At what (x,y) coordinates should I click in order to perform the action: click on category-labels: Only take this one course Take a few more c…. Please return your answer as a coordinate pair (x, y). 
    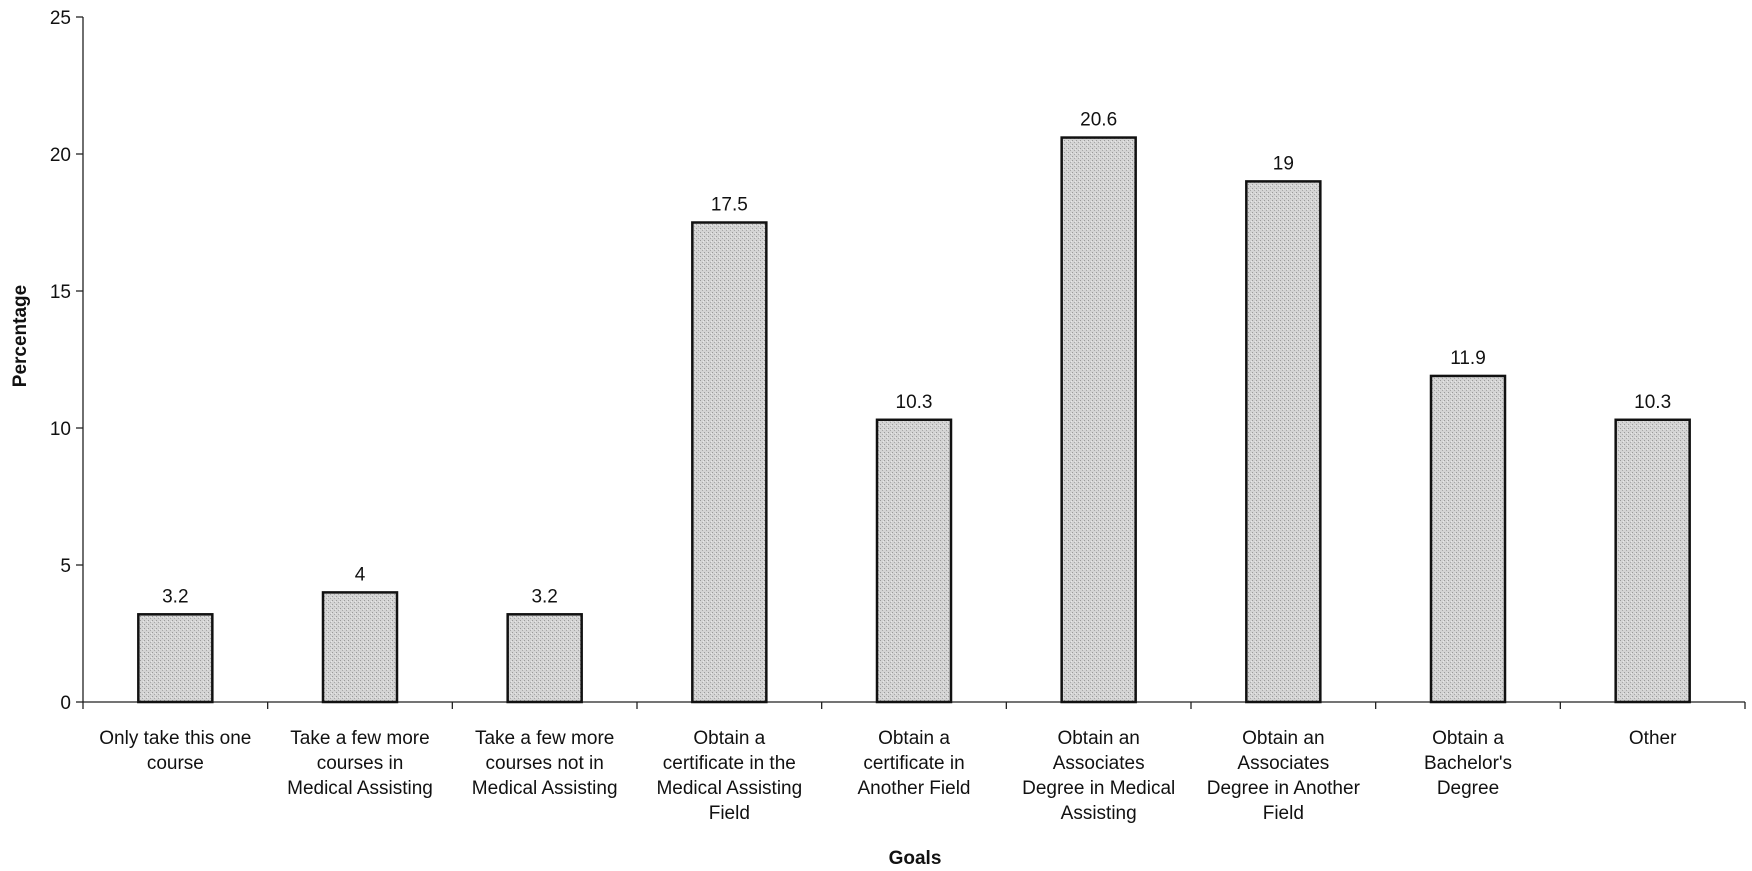
    Looking at the image, I should click on (888, 776).